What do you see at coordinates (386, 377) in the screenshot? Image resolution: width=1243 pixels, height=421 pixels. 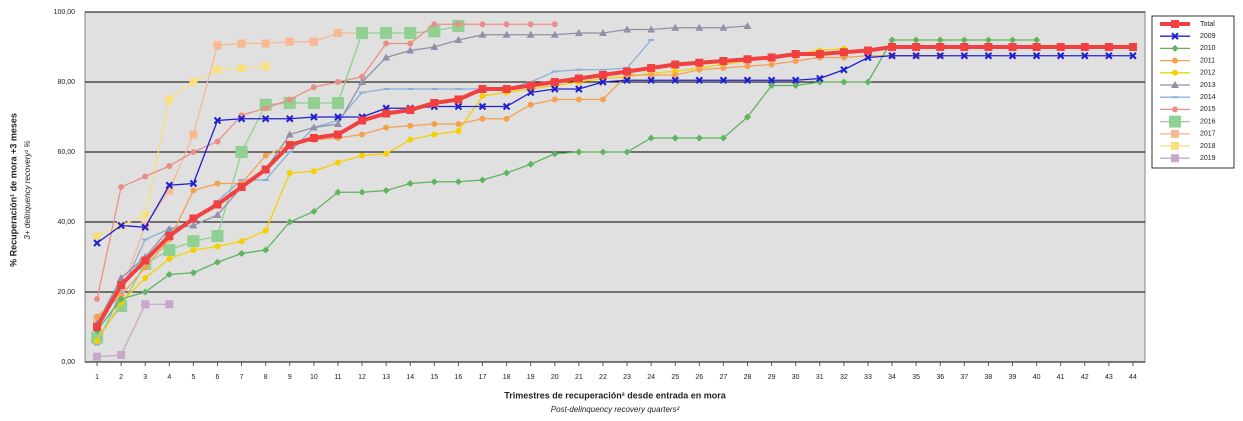 I see `x-tick-label: 13` at bounding box center [386, 377].